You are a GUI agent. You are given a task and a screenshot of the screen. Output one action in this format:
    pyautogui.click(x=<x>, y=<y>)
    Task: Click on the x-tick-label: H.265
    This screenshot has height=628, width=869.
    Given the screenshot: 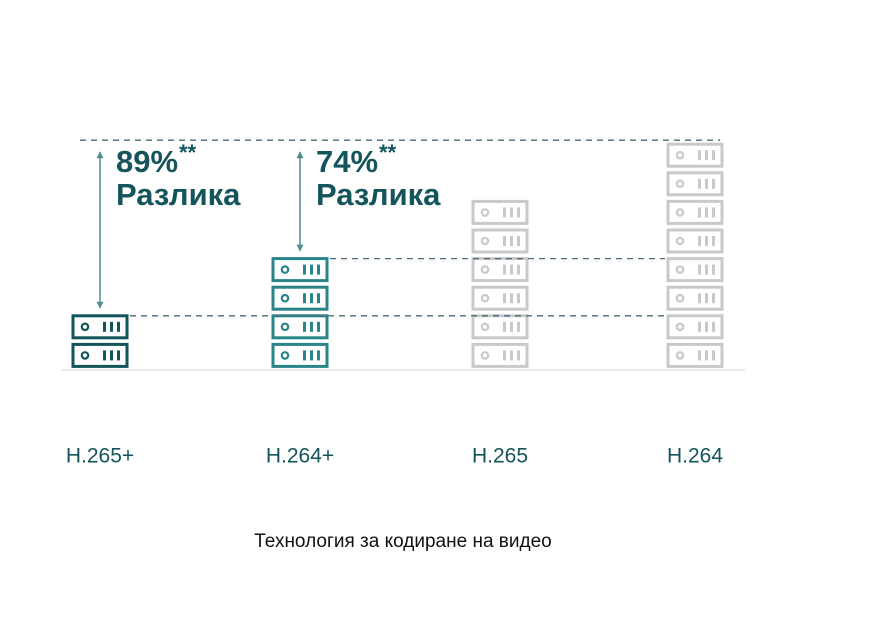 What is the action you would take?
    pyautogui.click(x=500, y=456)
    